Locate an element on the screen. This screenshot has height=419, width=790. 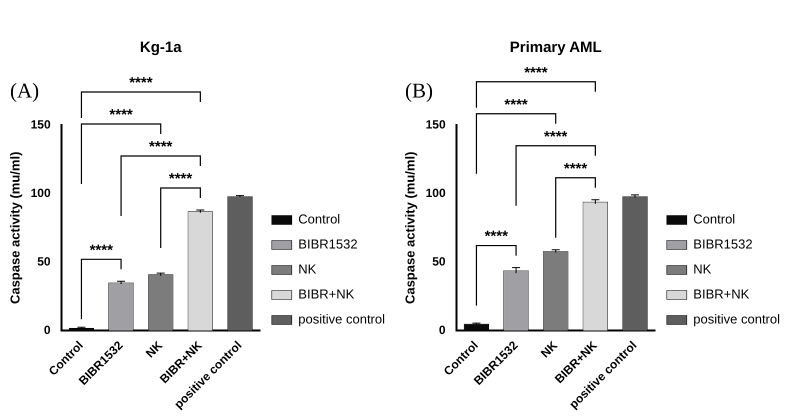
text: (A) is located at coordinates (25, 90).